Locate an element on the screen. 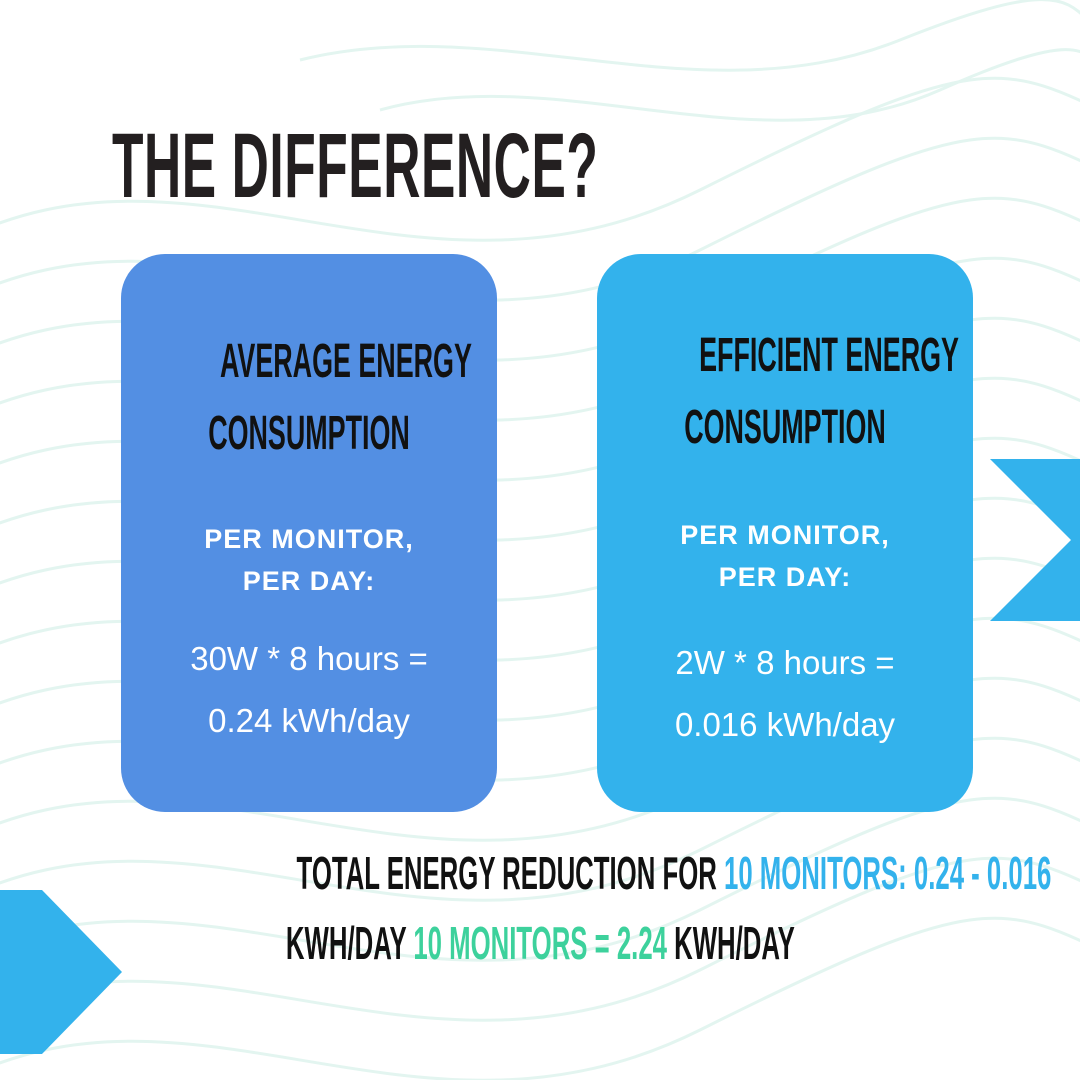 This screenshot has height=1080, width=1080. summary-line2-highlight: 10 MONITORS = 2.24 is located at coordinates (539, 943).